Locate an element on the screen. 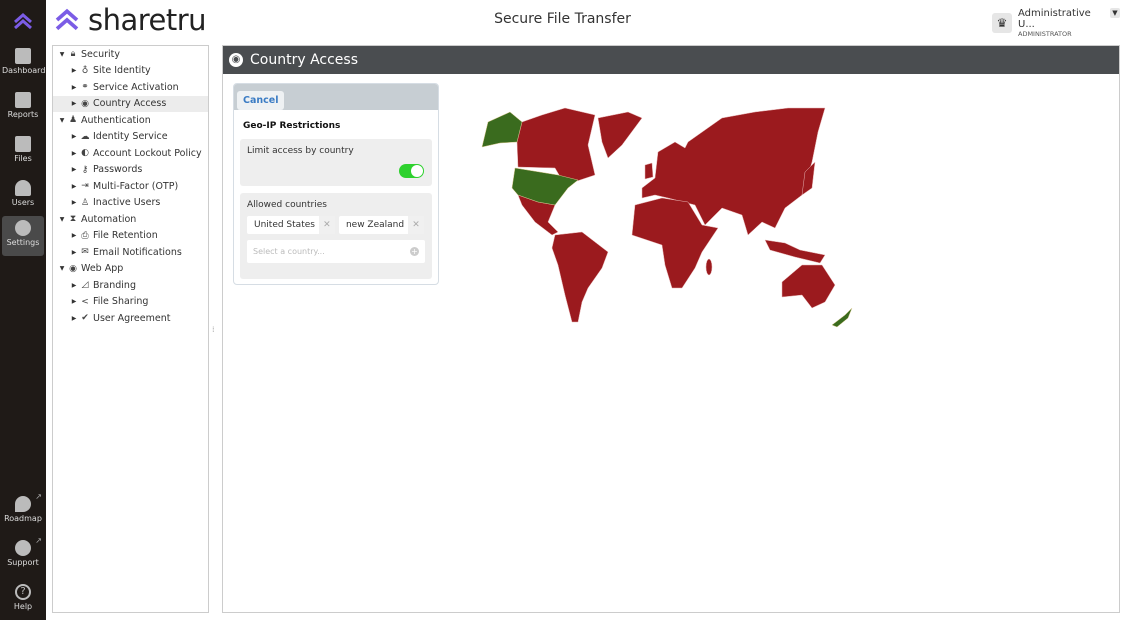  help-icon: ? is located at coordinates (23, 592).